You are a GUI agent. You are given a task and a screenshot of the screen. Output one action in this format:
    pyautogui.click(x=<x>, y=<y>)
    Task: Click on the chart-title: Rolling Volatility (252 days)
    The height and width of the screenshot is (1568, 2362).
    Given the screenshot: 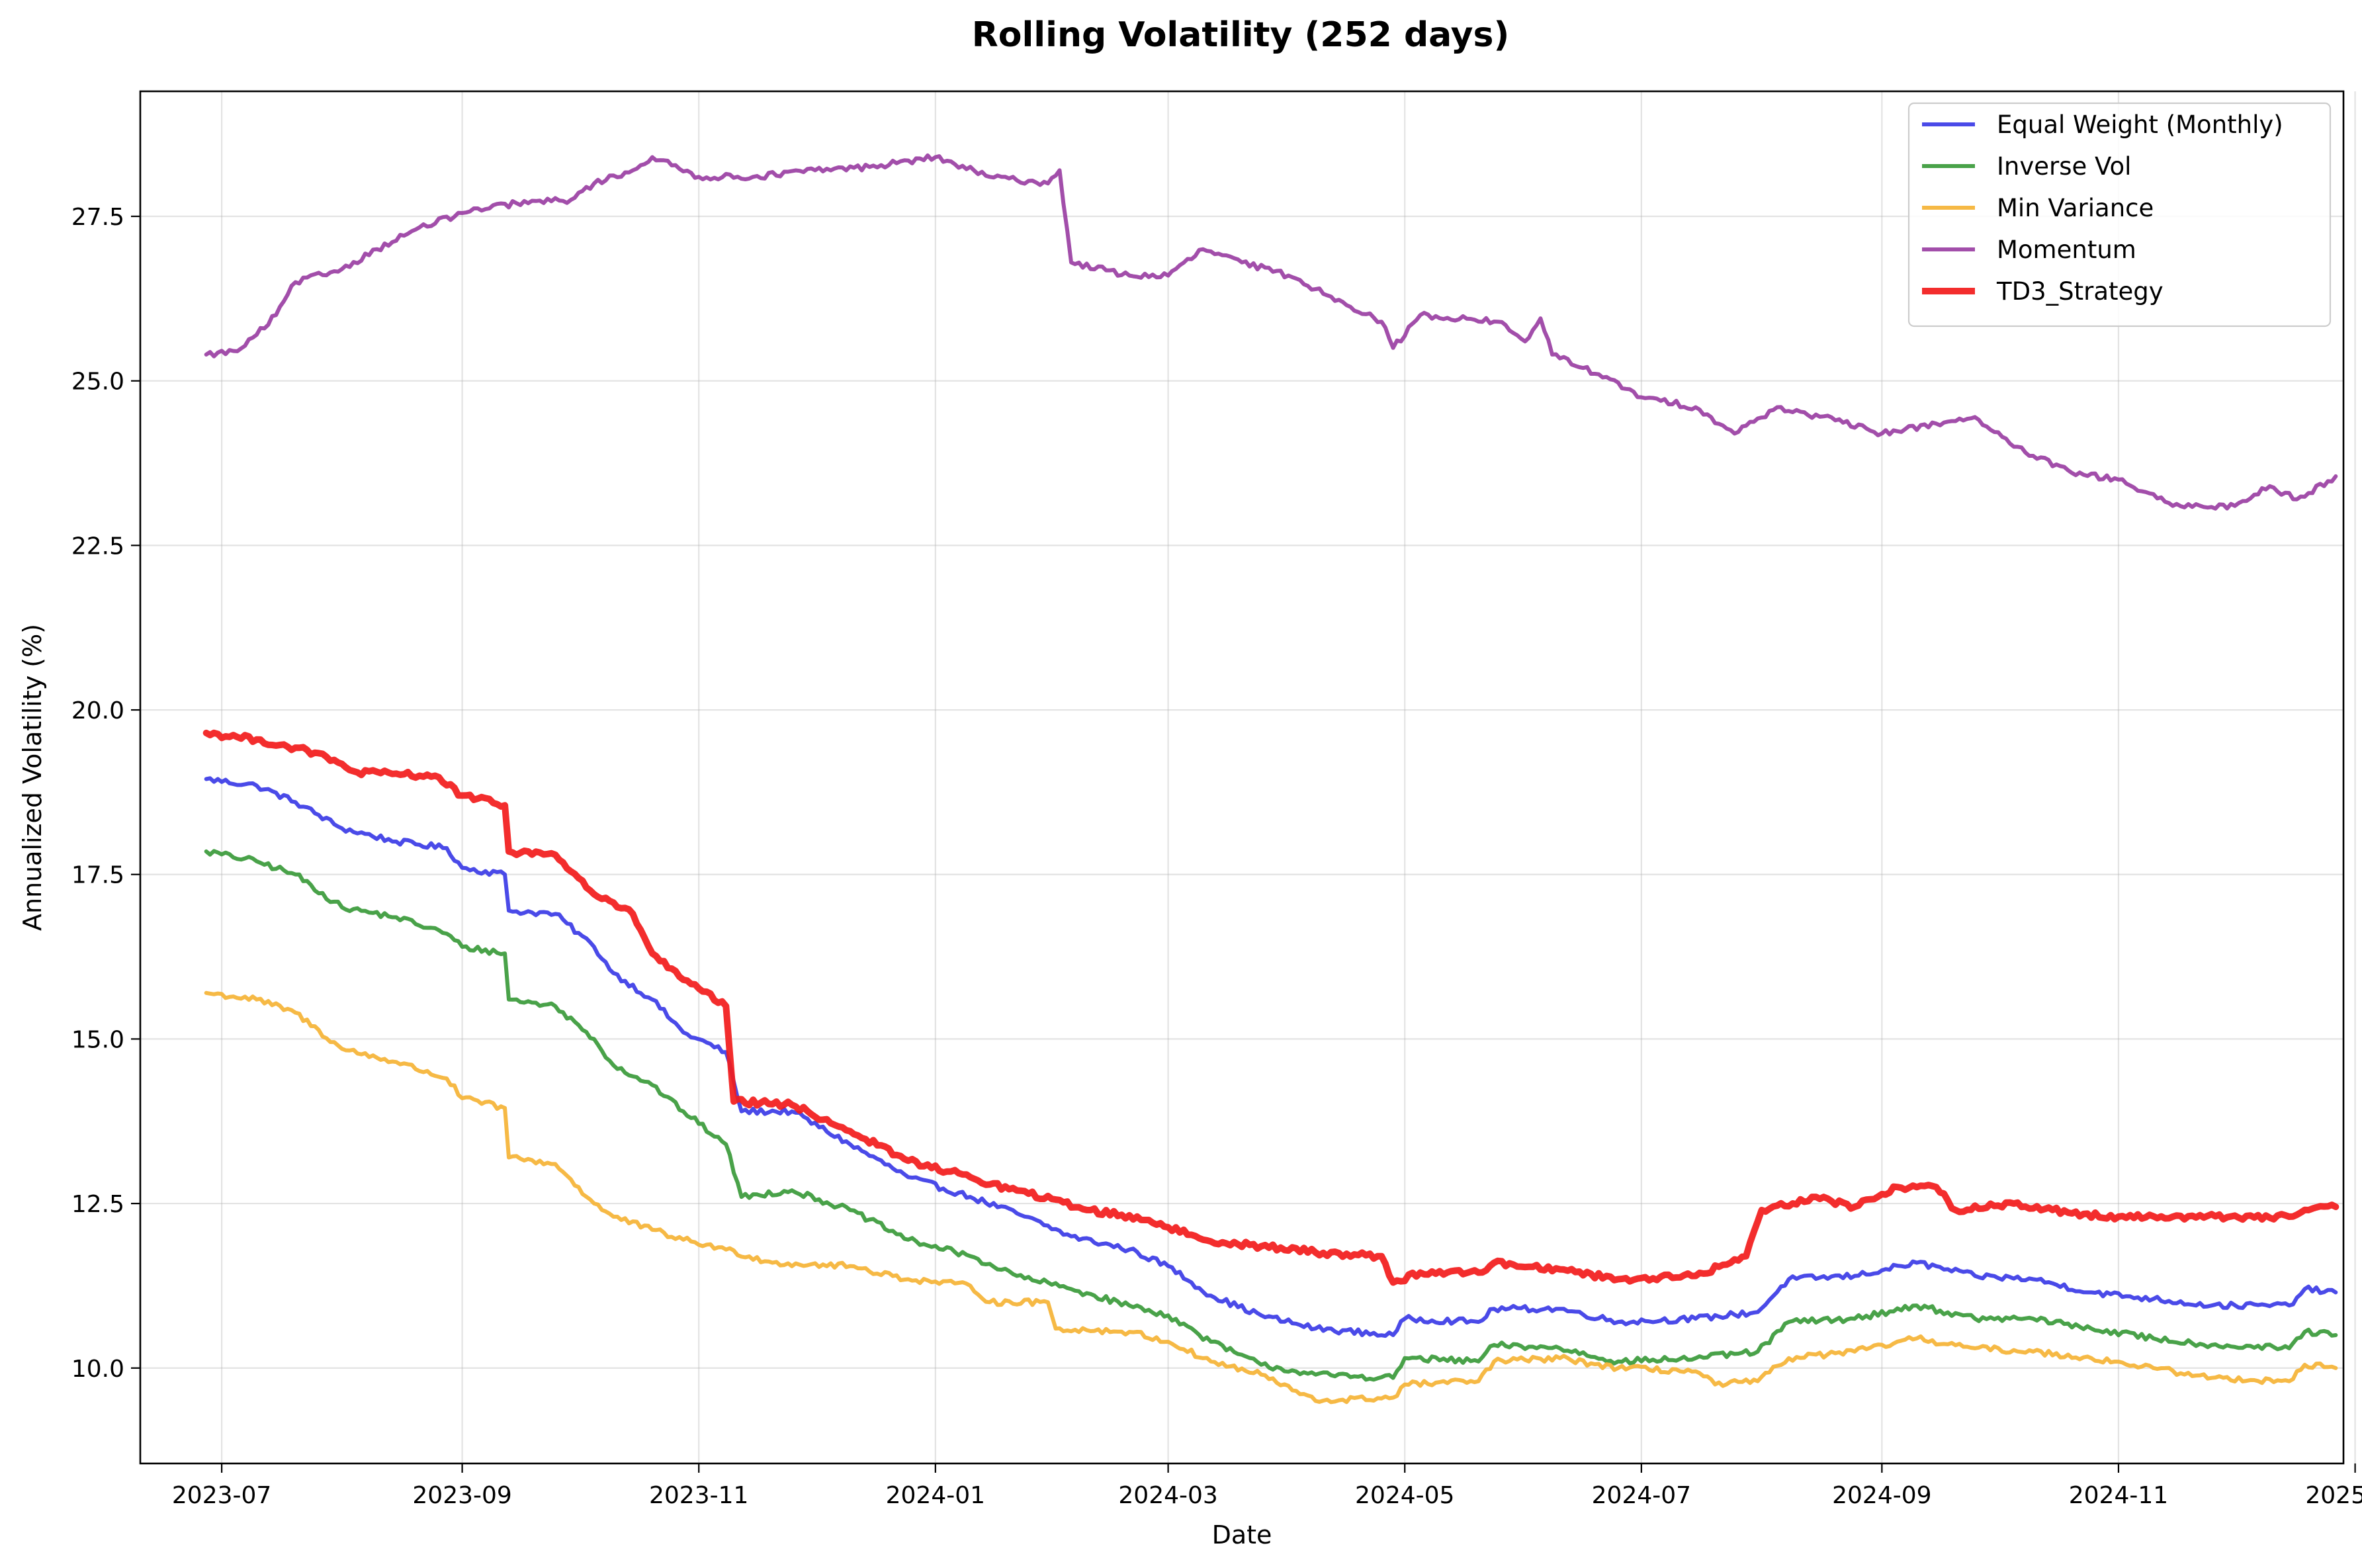 What is the action you would take?
    pyautogui.click(x=1241, y=35)
    